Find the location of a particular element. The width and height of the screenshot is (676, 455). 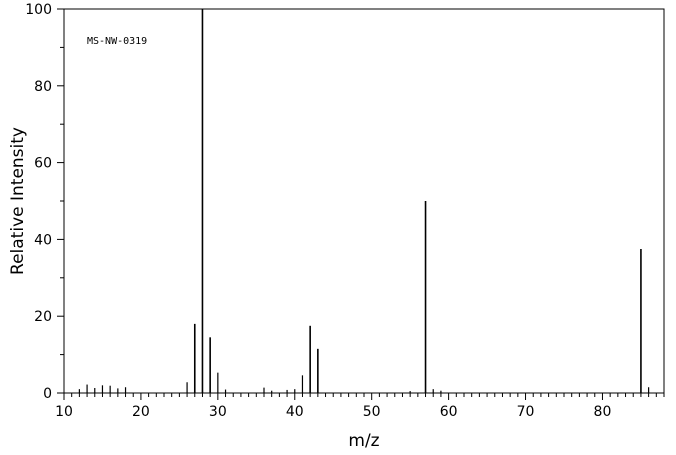

x-tick-label: 20 is located at coordinates (141, 412).